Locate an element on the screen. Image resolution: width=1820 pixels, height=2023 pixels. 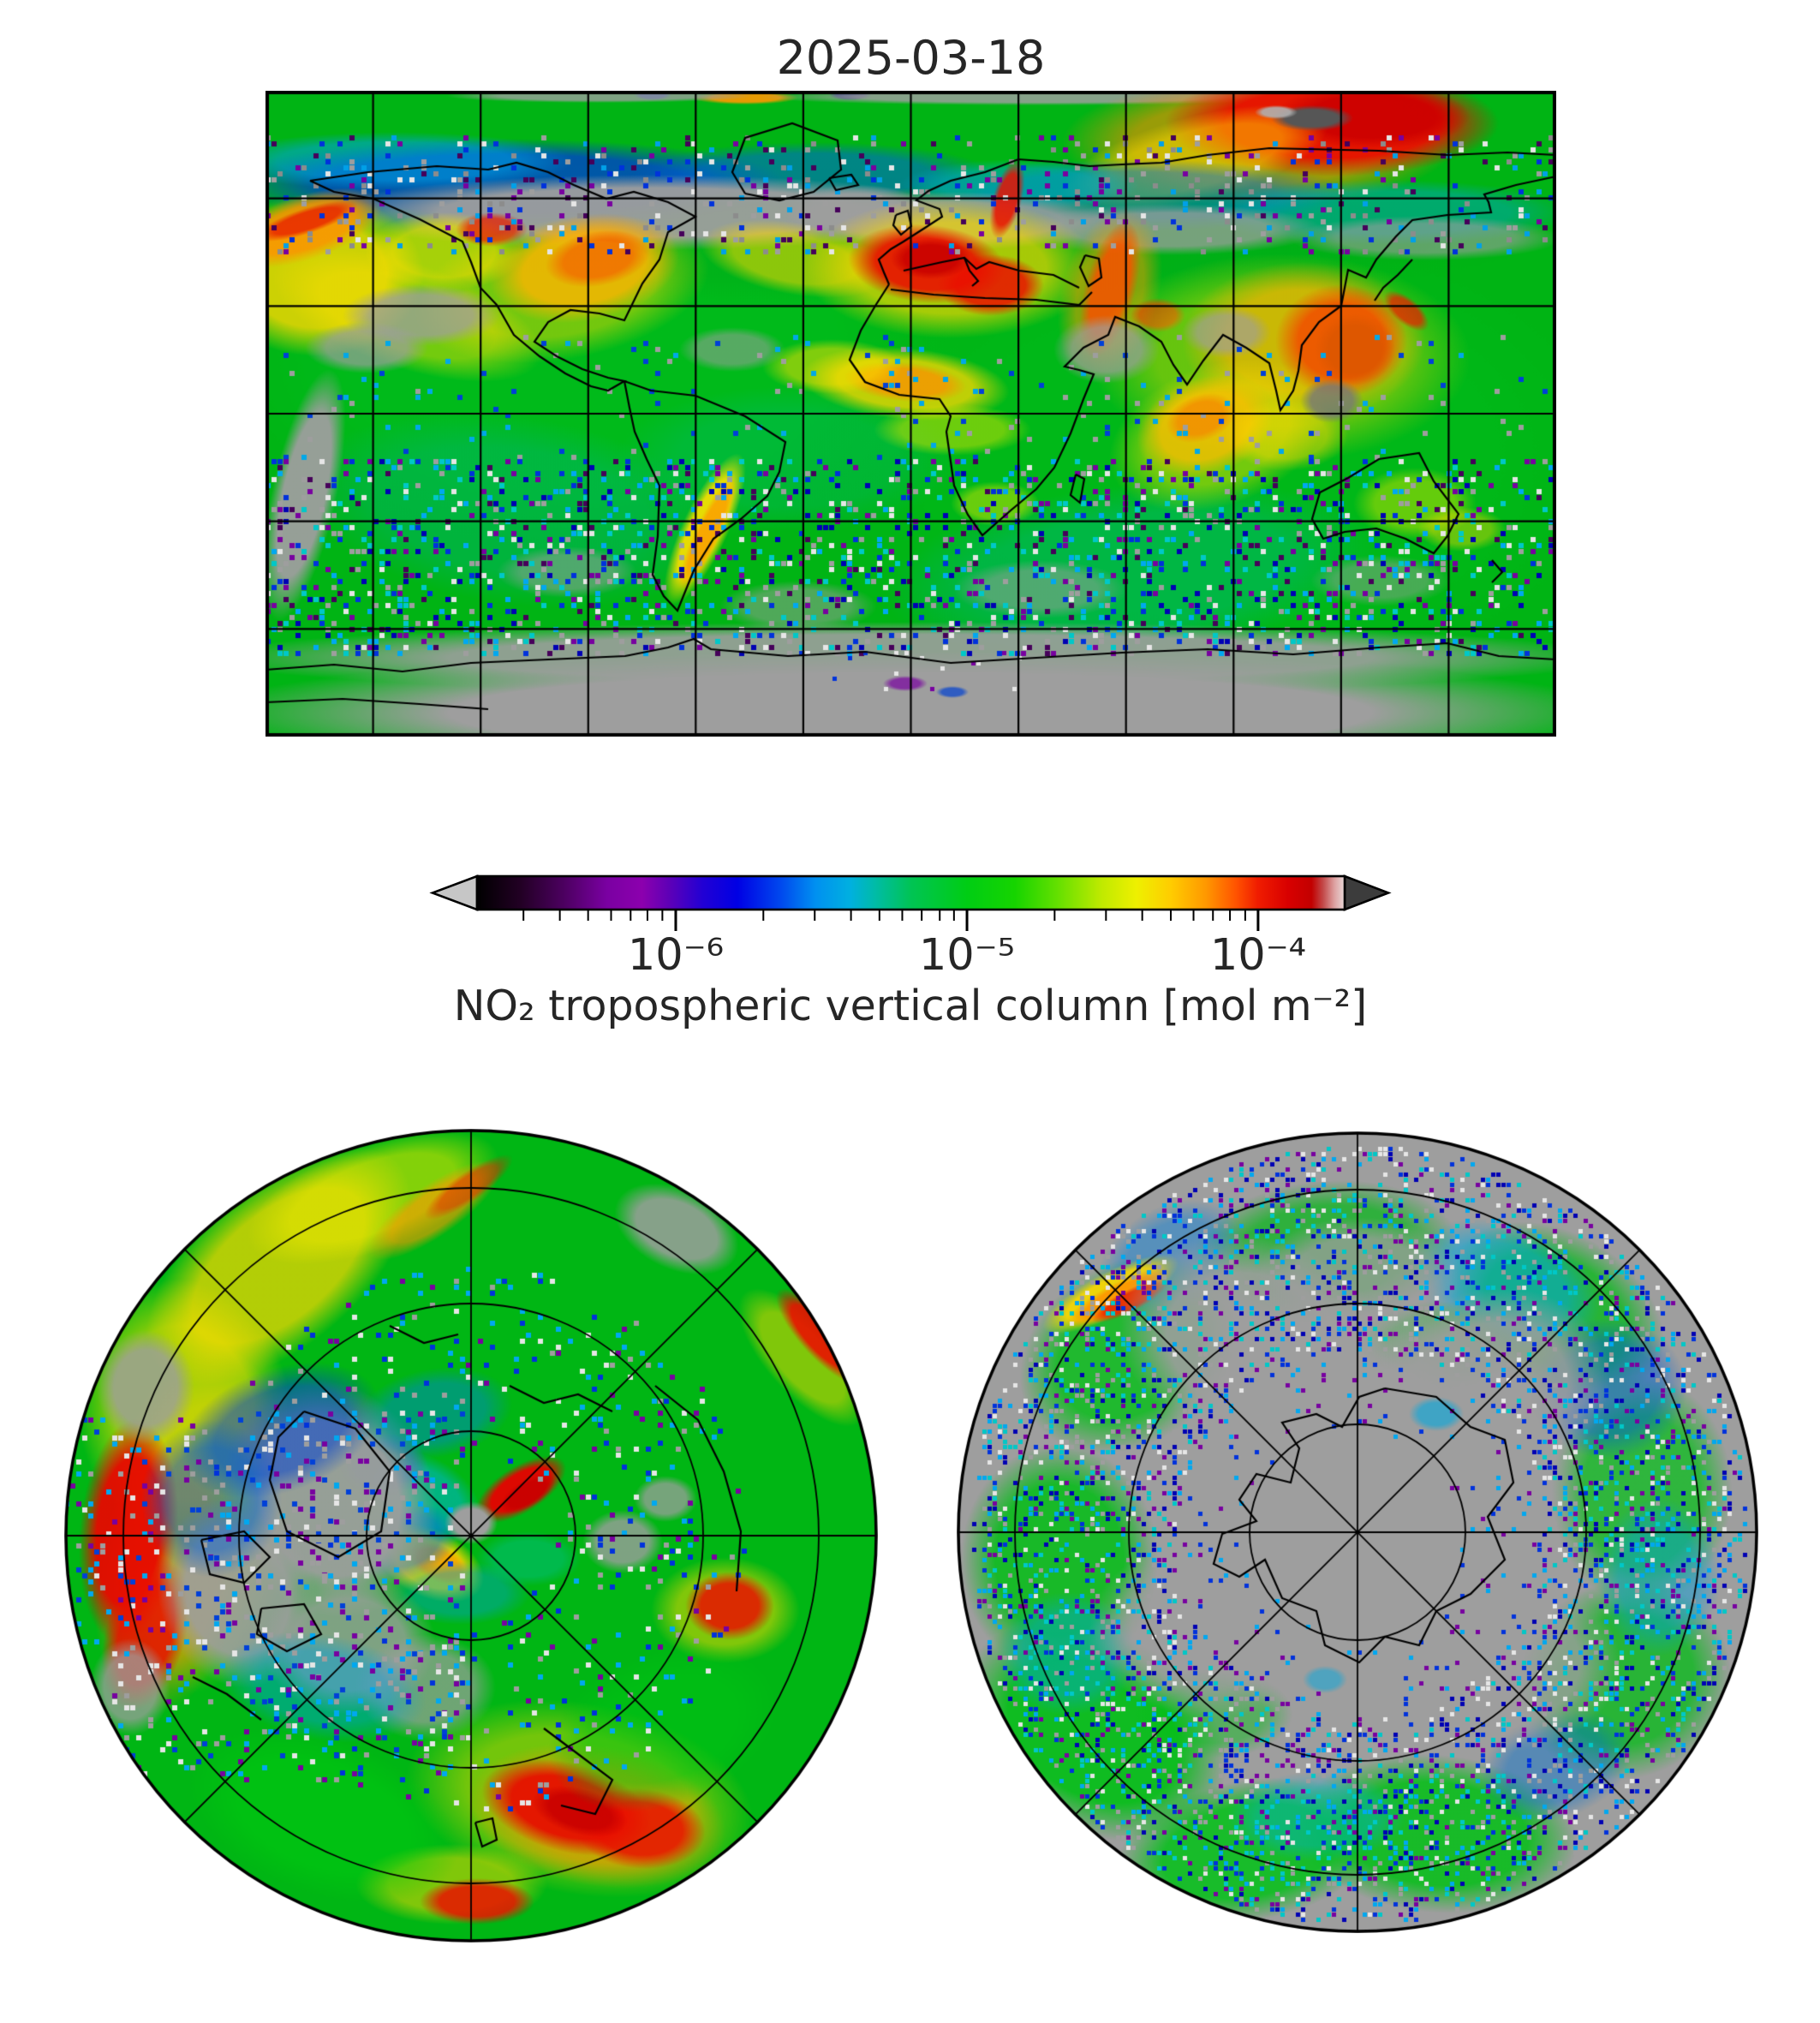
colorbar is located at coordinates (911, 902).